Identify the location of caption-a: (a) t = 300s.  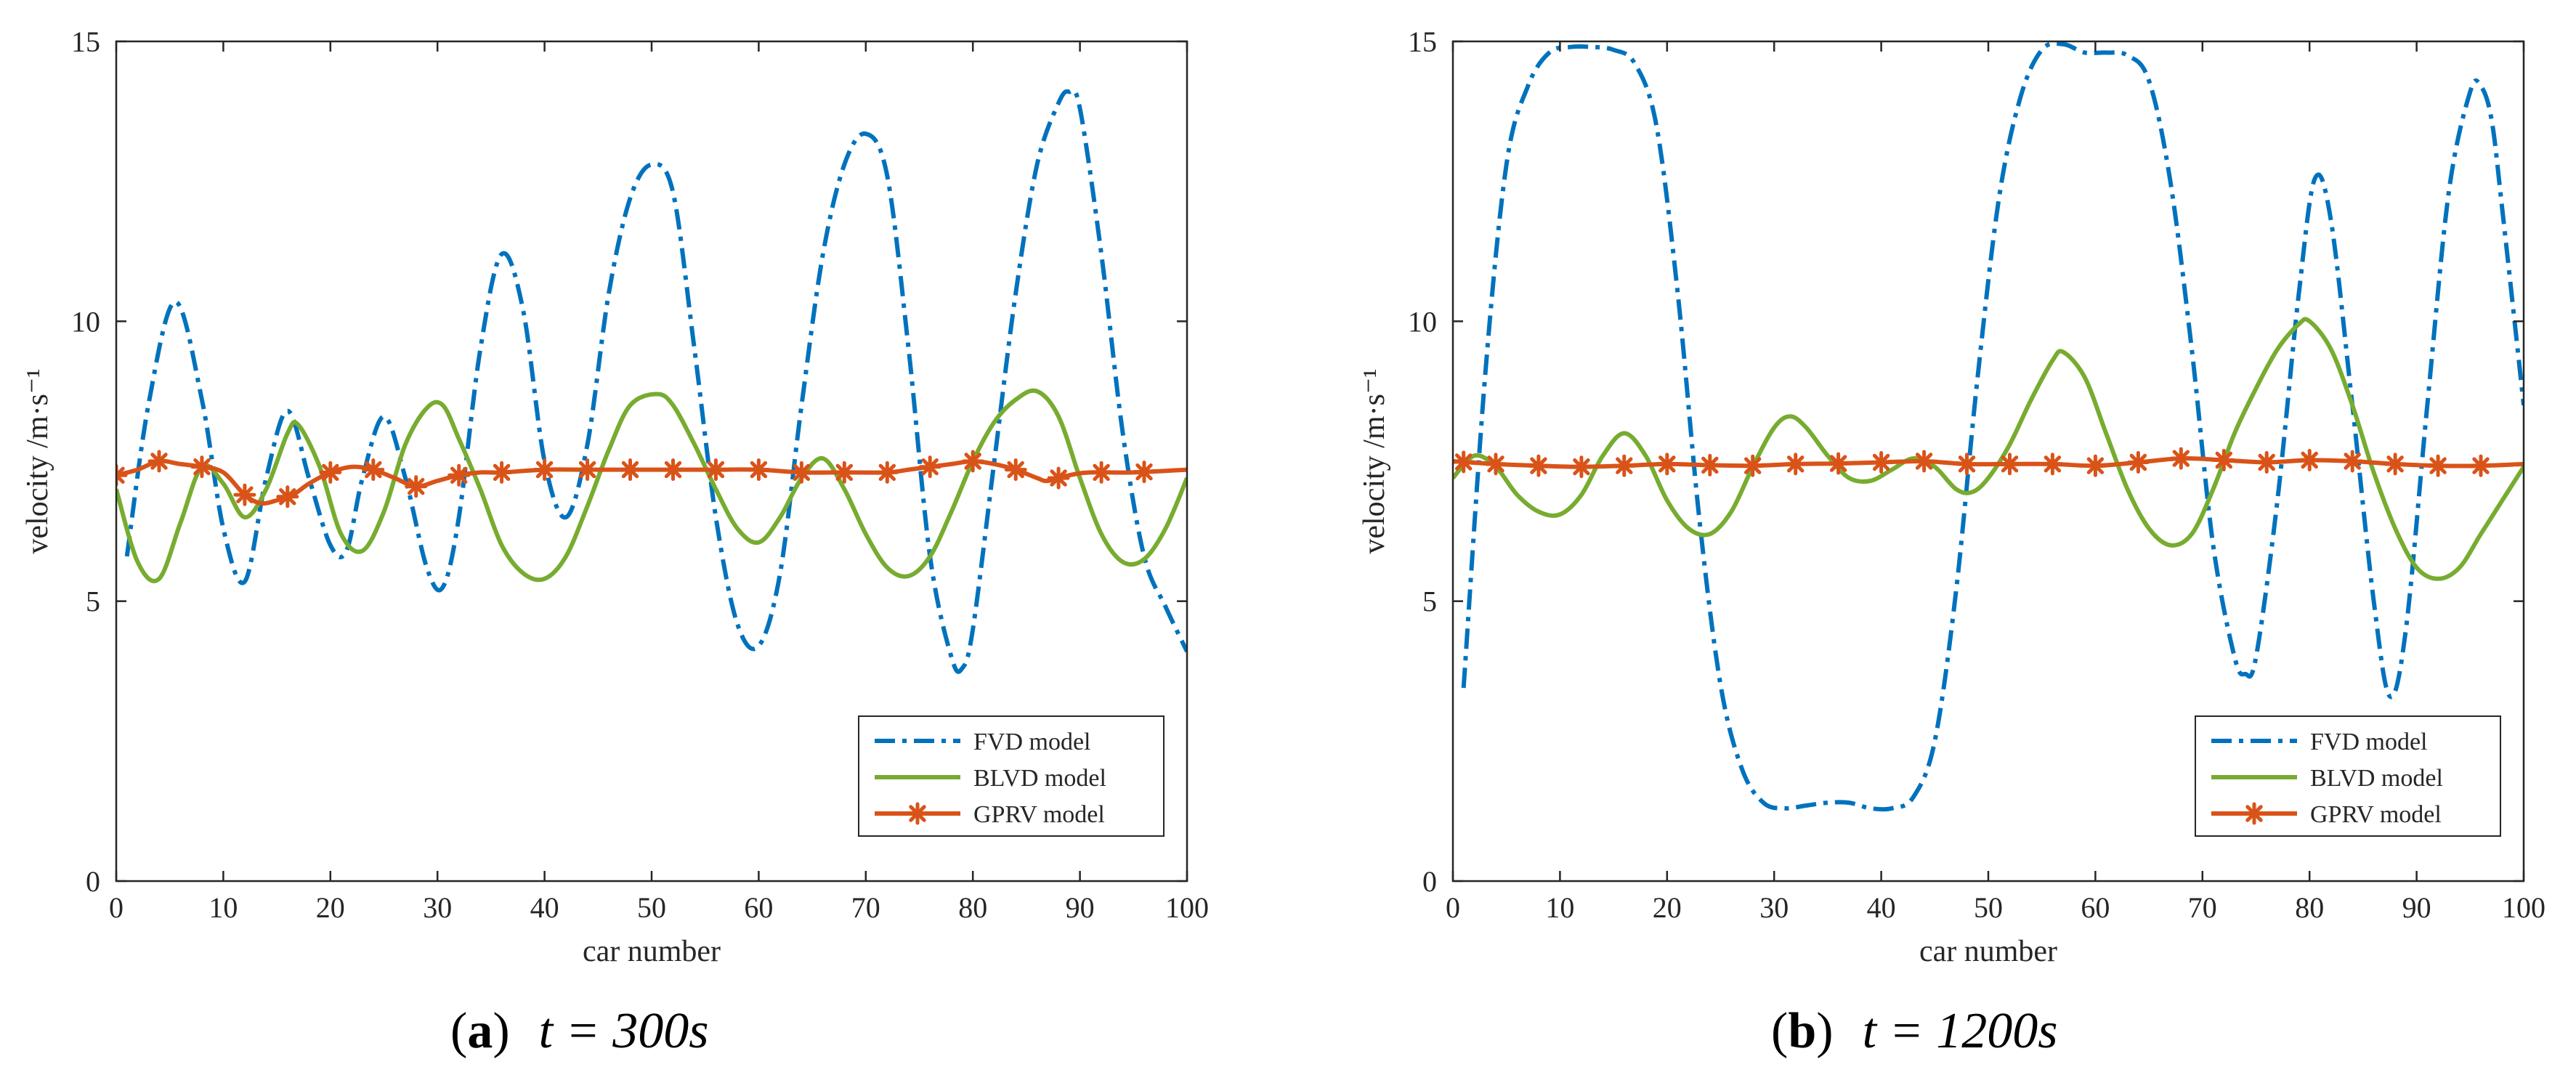
(579, 1031).